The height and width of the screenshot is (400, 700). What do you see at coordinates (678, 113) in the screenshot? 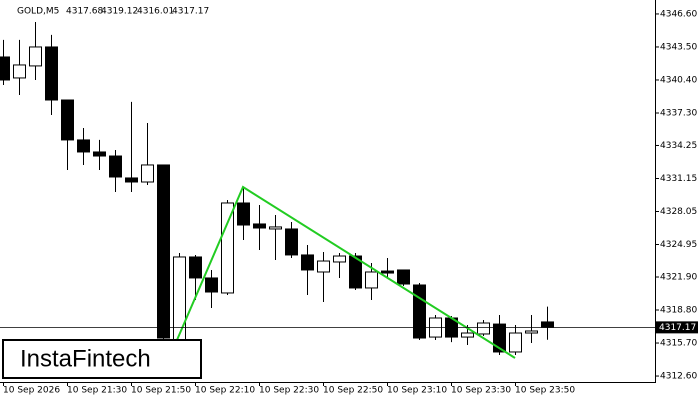
I see `y-tick-label: 4337.30` at bounding box center [678, 113].